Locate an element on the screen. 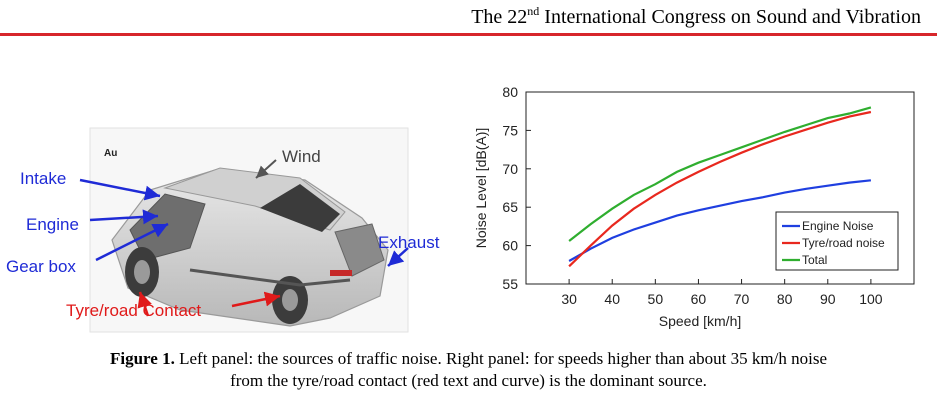 This screenshot has height=408, width=937. engine-label: Engine is located at coordinates (52, 224).